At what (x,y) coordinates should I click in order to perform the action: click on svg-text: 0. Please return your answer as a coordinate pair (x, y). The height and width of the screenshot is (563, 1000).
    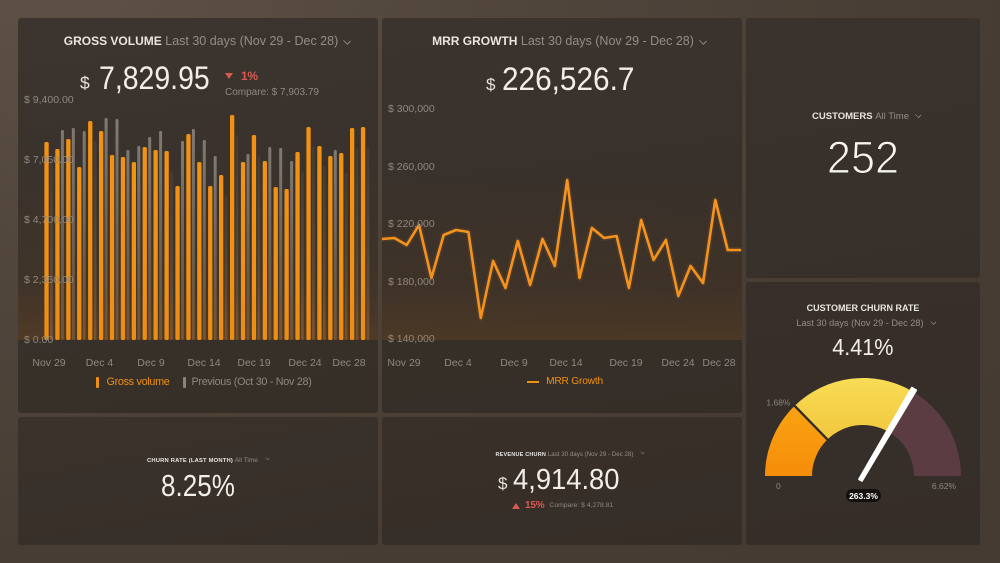
    Looking at the image, I should click on (778, 486).